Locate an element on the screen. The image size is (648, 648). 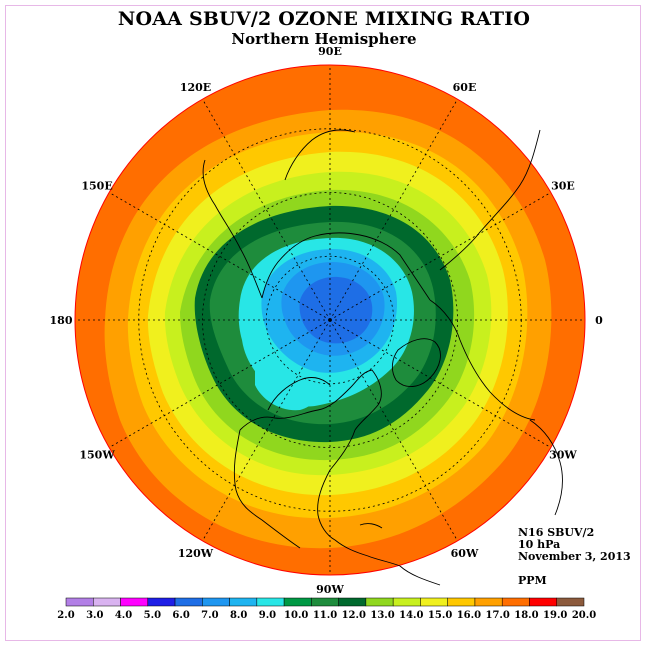
colorbar-tick-label: 13.0 is located at coordinates (382, 615).